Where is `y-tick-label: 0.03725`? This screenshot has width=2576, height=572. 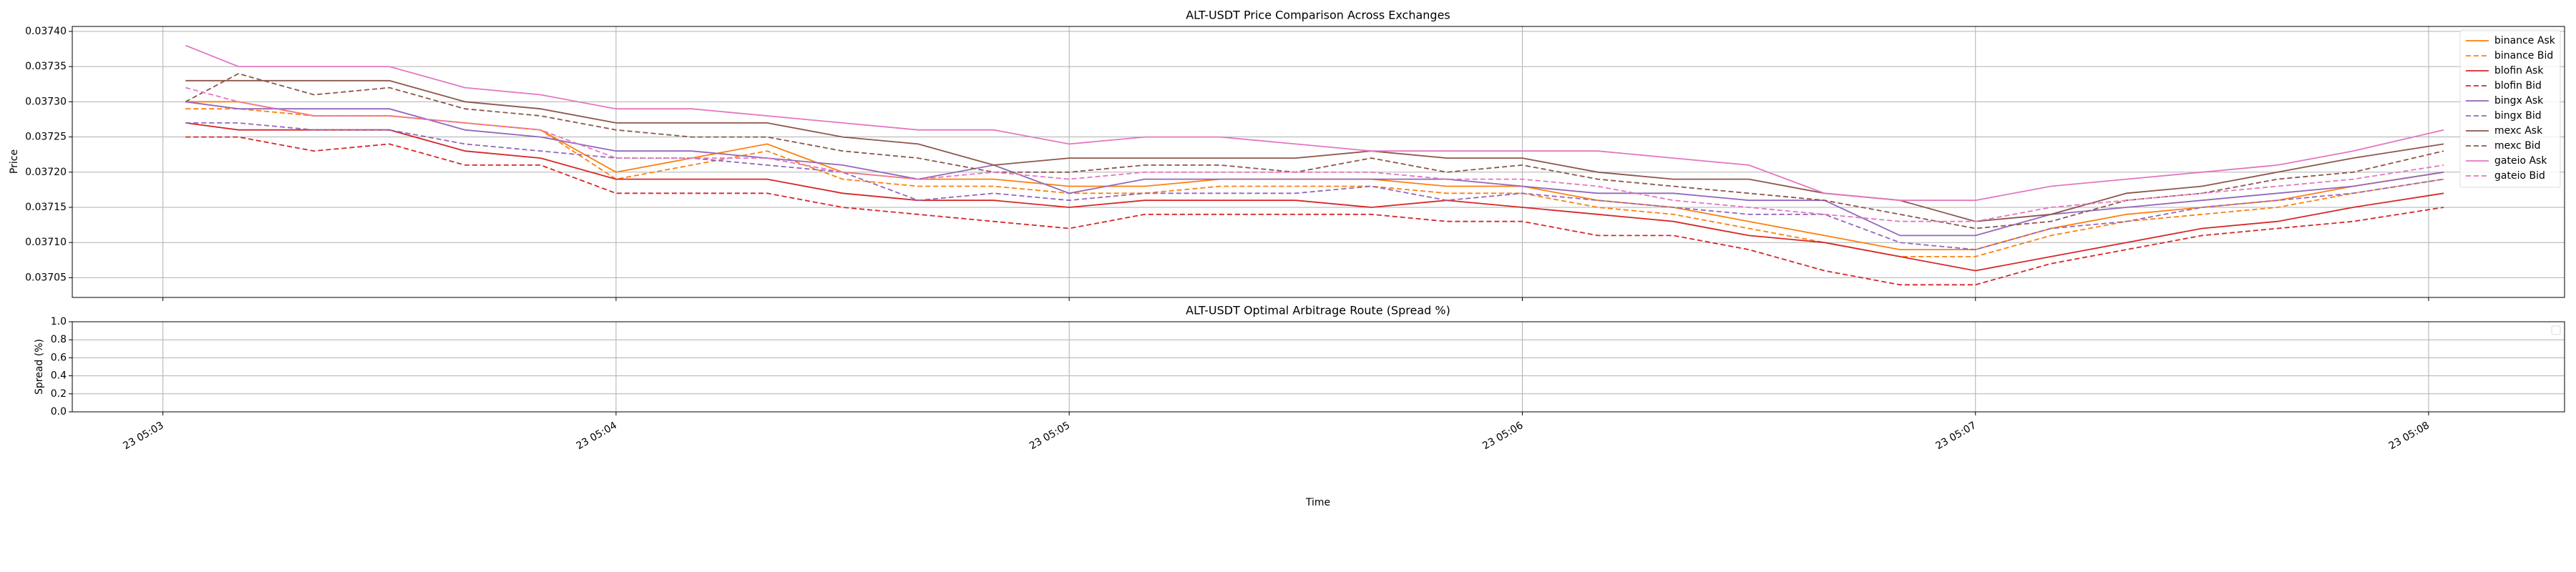
y-tick-label: 0.03725 is located at coordinates (46, 137).